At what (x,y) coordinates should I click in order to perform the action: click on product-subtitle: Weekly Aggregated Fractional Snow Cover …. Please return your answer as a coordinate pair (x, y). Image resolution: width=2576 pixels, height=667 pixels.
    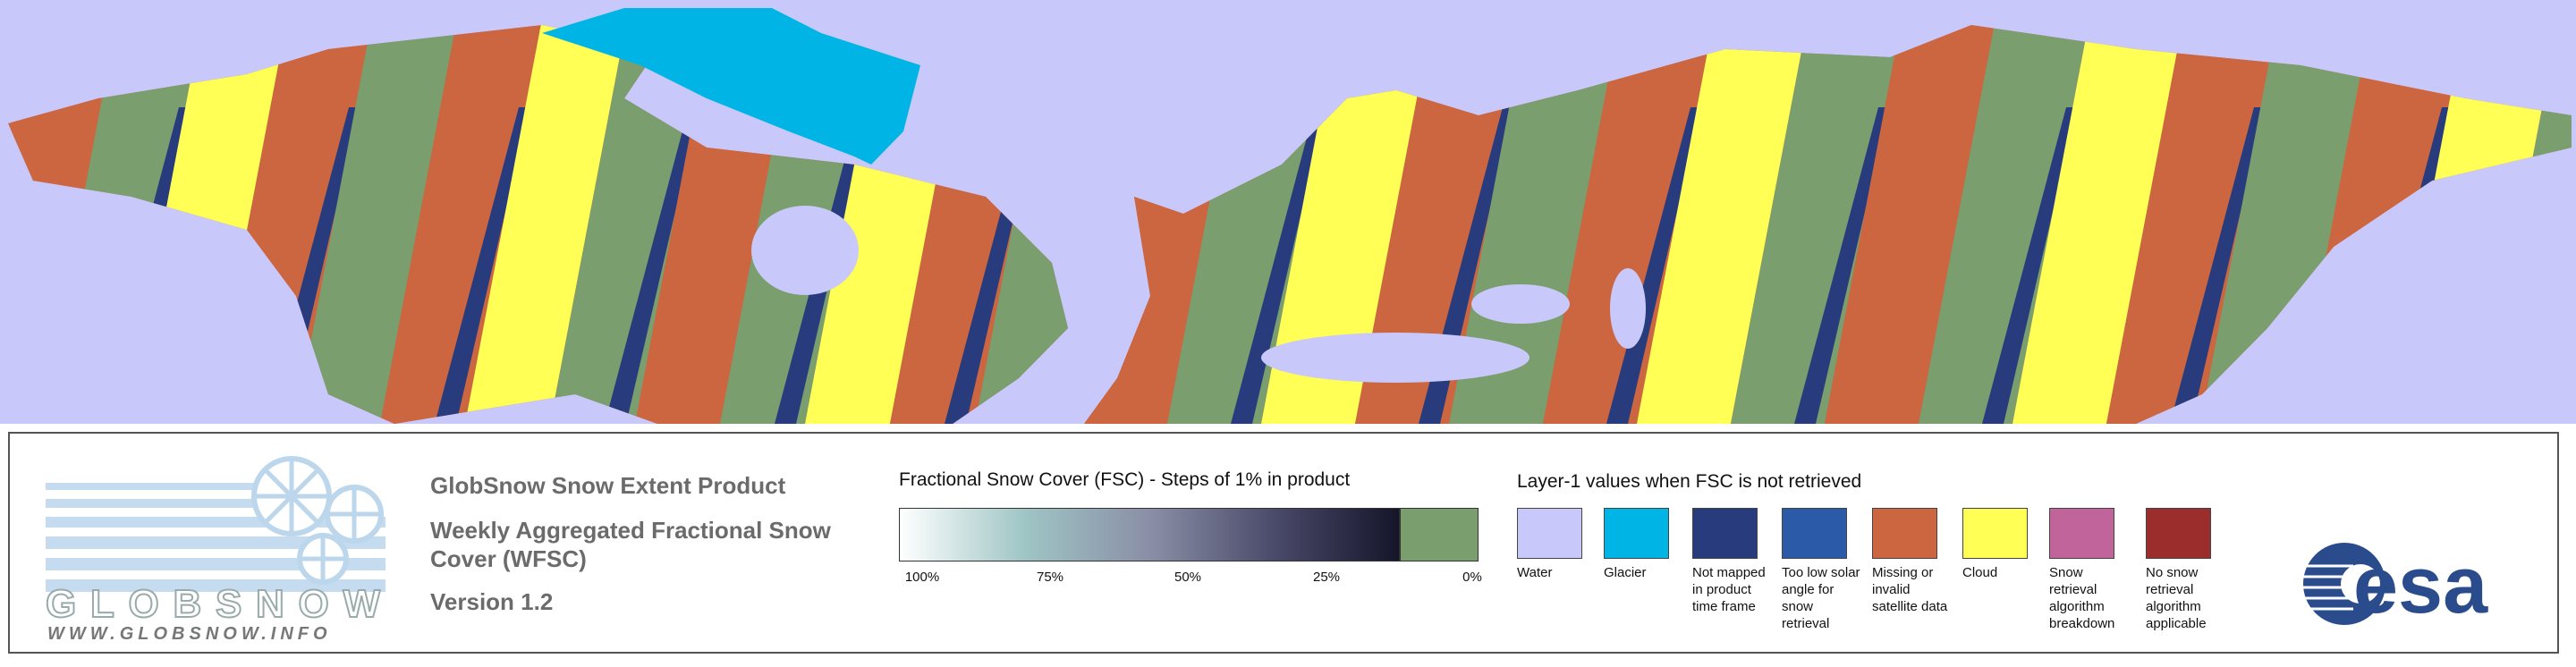
    Looking at the image, I should click on (630, 545).